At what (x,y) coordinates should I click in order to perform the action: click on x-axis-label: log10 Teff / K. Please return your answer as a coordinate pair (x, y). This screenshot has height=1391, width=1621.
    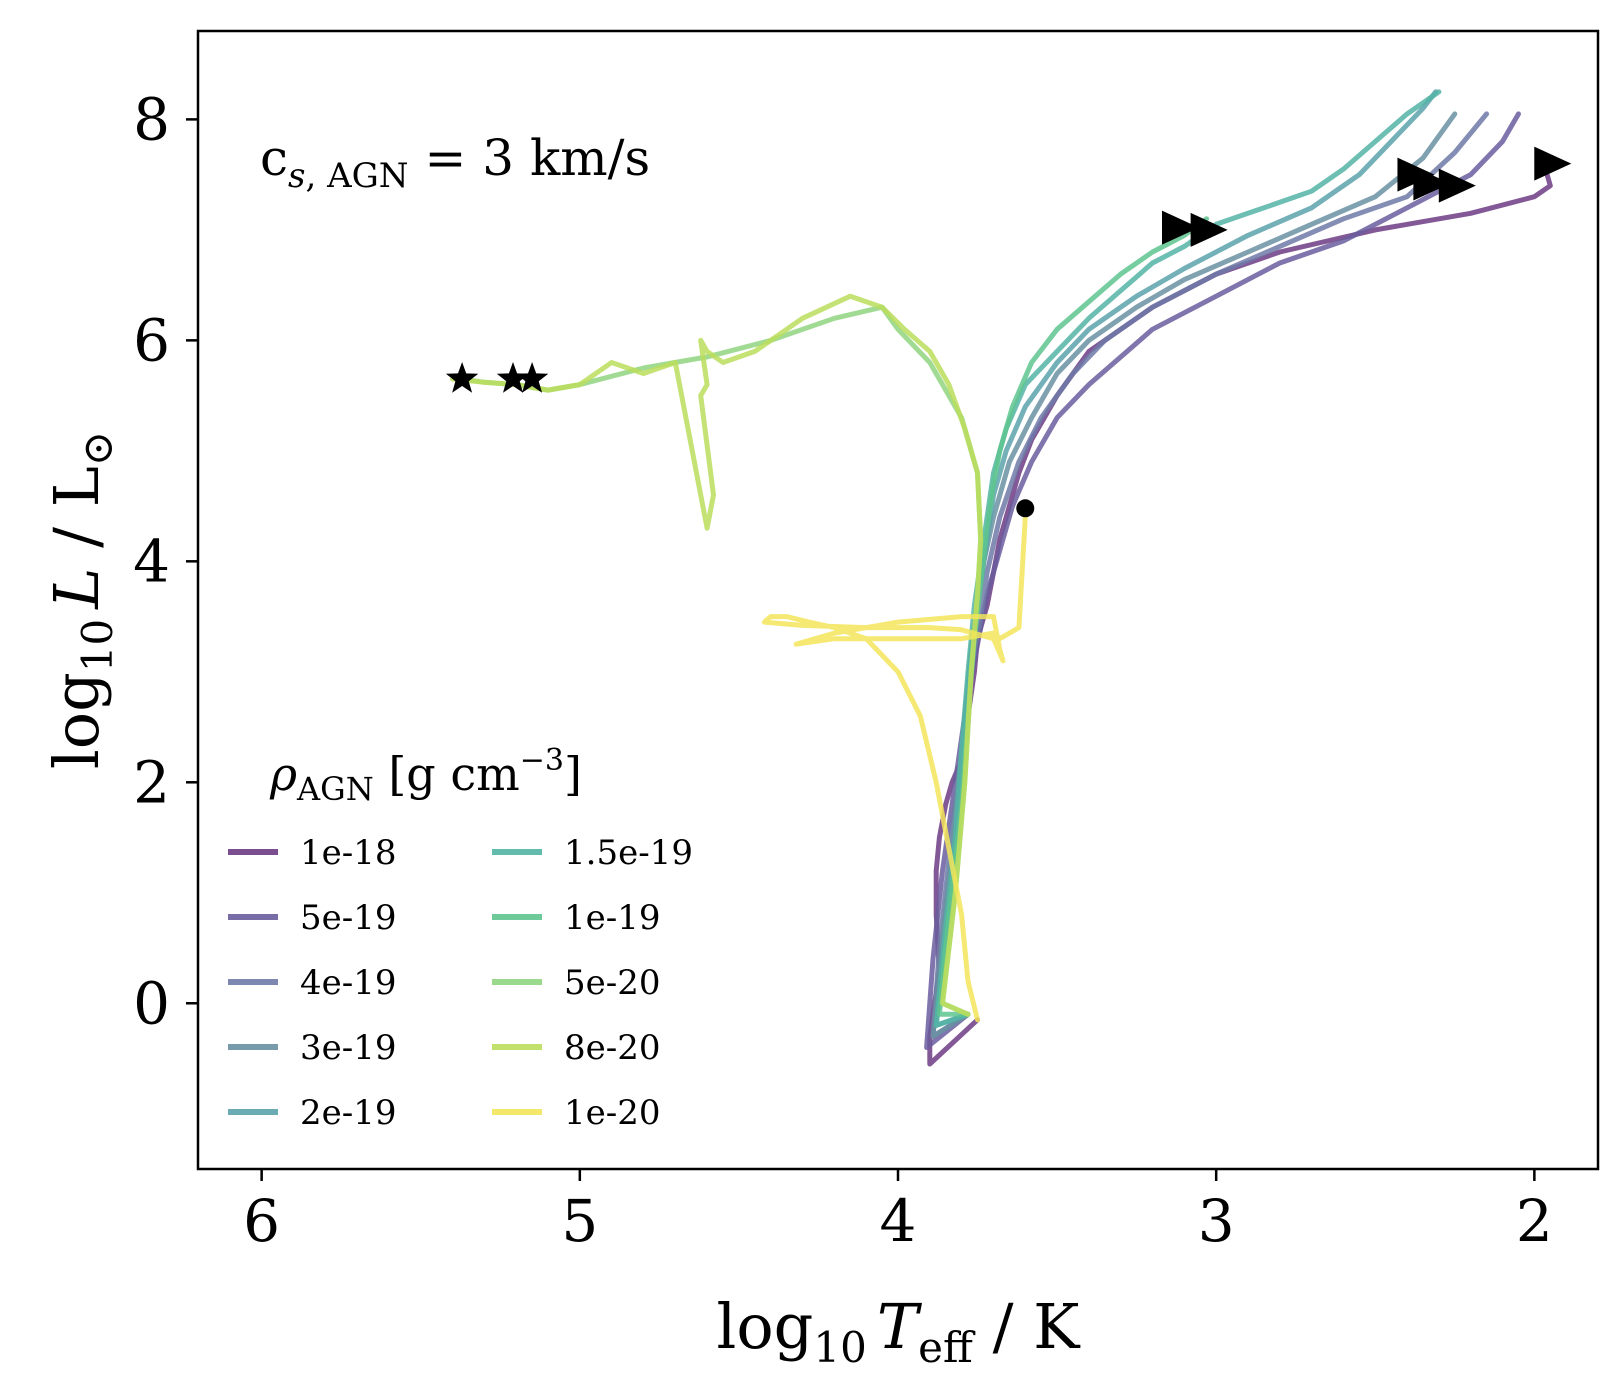
    Looking at the image, I should click on (899, 1331).